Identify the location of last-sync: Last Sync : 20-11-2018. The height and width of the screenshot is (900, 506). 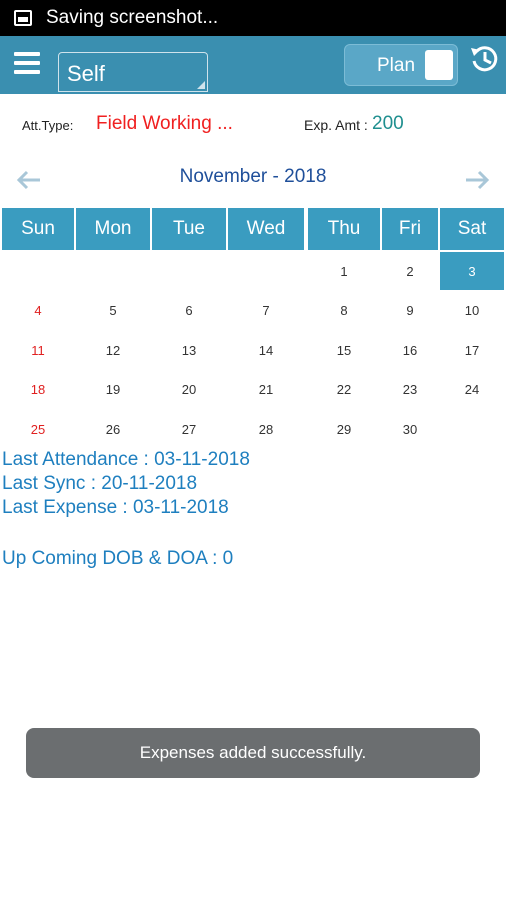
(100, 483).